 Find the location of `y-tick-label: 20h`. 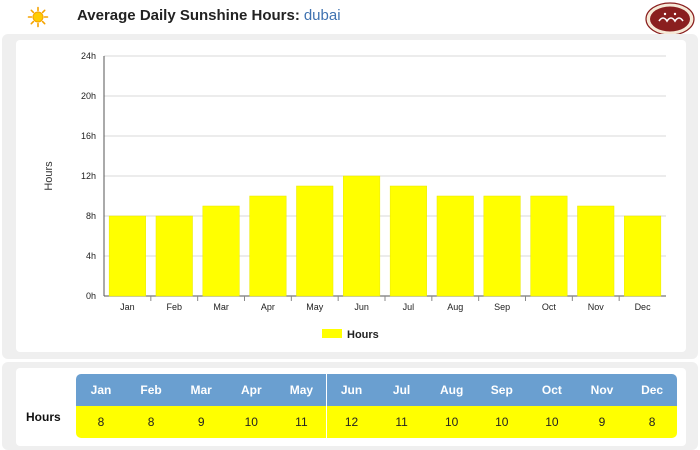

y-tick-label: 20h is located at coordinates (88, 96).